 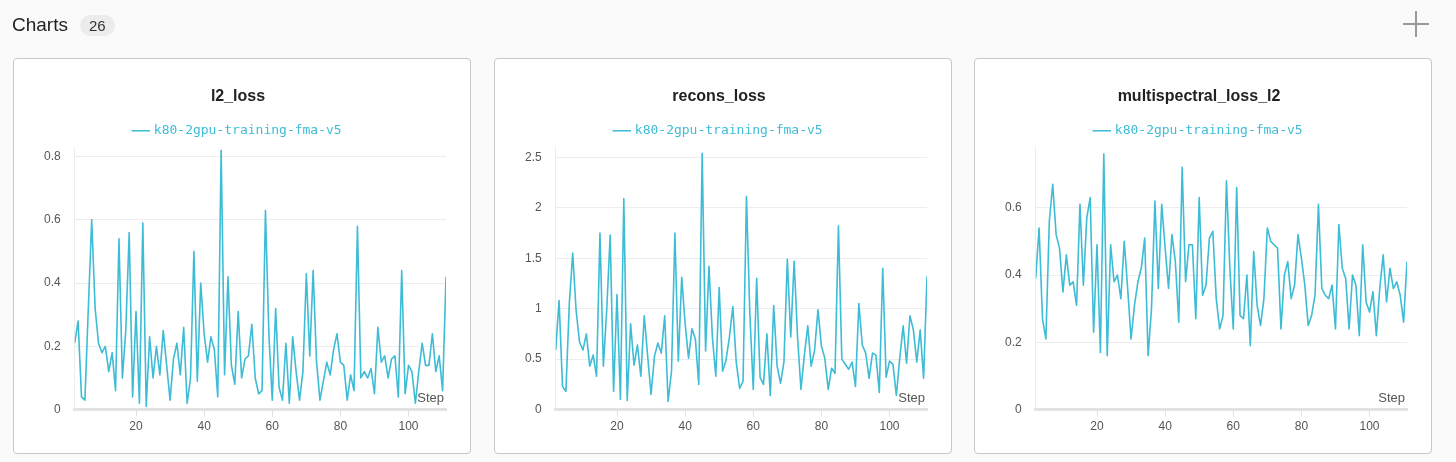 What do you see at coordinates (1199, 96) in the screenshot?
I see `chart-title: multispectral_loss_l2` at bounding box center [1199, 96].